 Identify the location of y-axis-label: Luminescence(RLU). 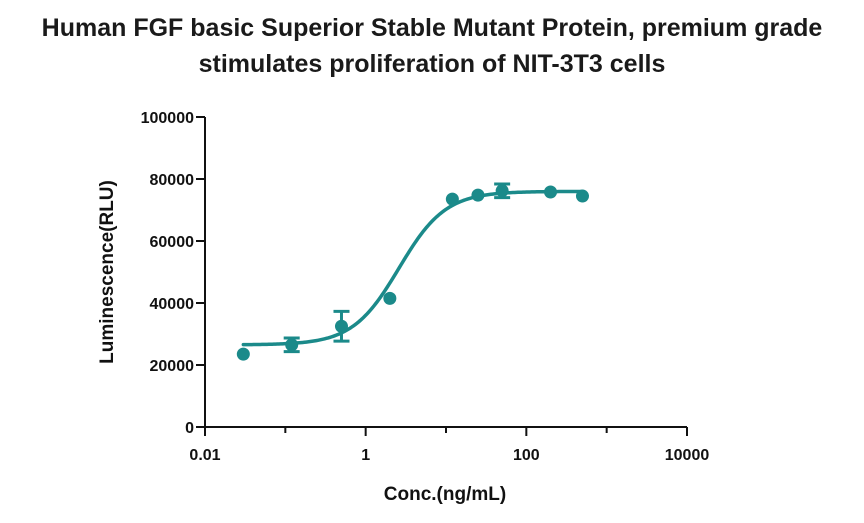
(107, 272).